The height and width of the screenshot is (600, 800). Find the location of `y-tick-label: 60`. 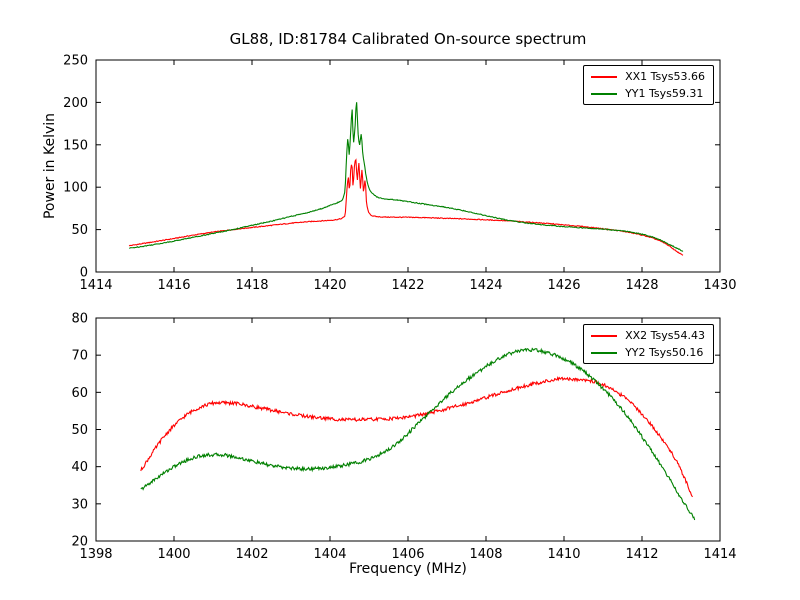

y-tick-label: 60 is located at coordinates (79, 393).